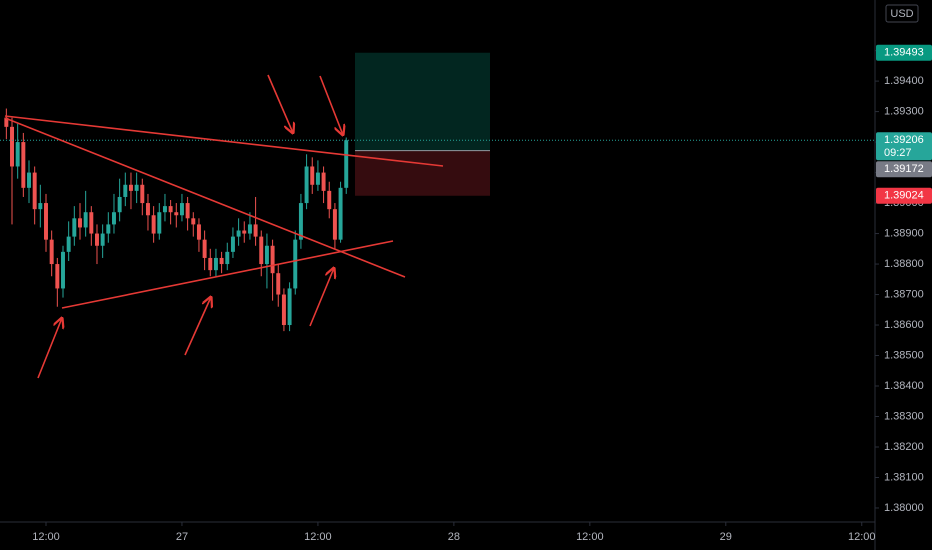  Describe the element at coordinates (182, 537) in the screenshot. I see `x-tick-label: 27` at that location.